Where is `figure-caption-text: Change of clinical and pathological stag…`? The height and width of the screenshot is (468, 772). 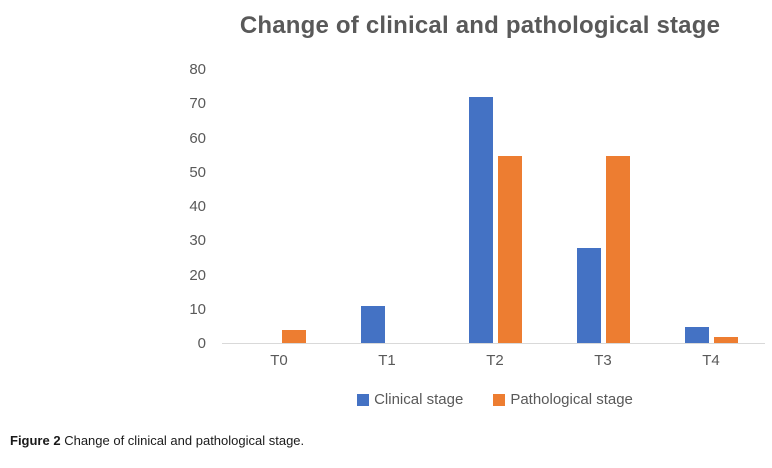
figure-caption-text: Change of clinical and pathological stag… is located at coordinates (184, 440).